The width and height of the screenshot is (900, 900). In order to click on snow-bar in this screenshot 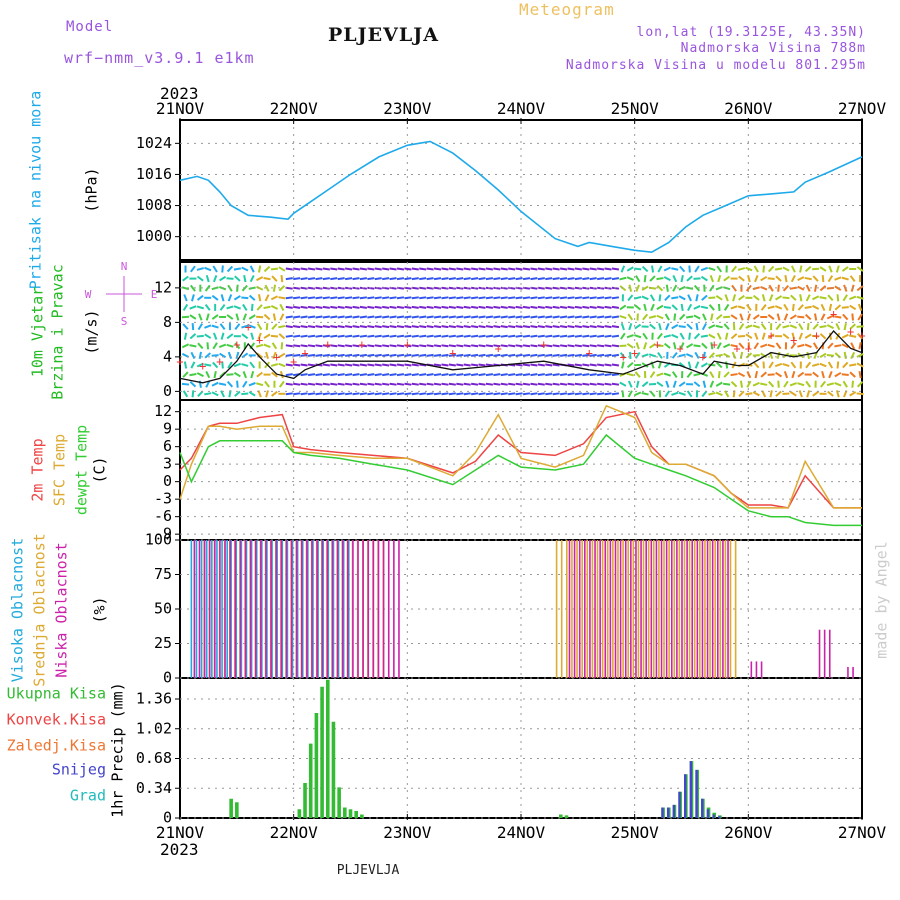, I will do `click(662, 812)`.